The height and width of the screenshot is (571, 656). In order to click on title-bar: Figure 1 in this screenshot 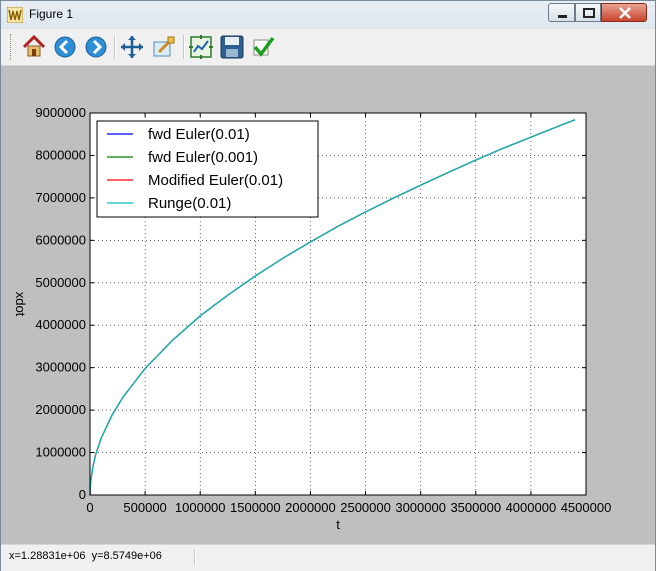, I will do `click(328, 15)`.